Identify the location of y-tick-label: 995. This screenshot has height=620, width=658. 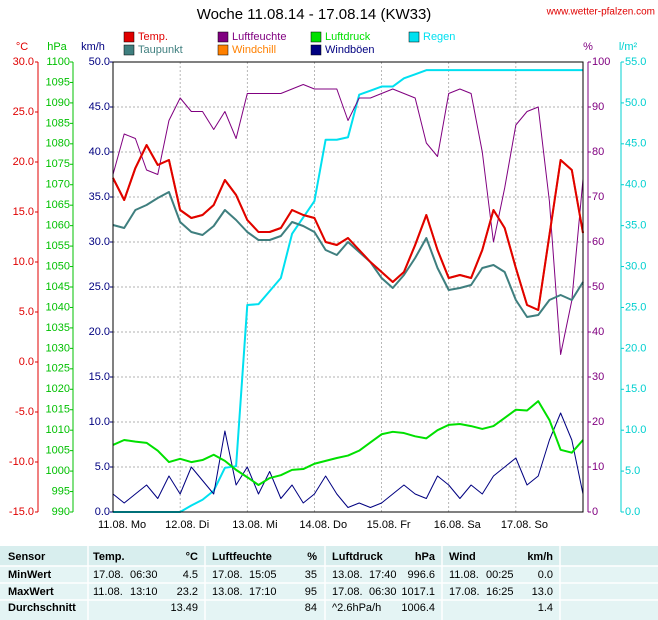
(61, 491).